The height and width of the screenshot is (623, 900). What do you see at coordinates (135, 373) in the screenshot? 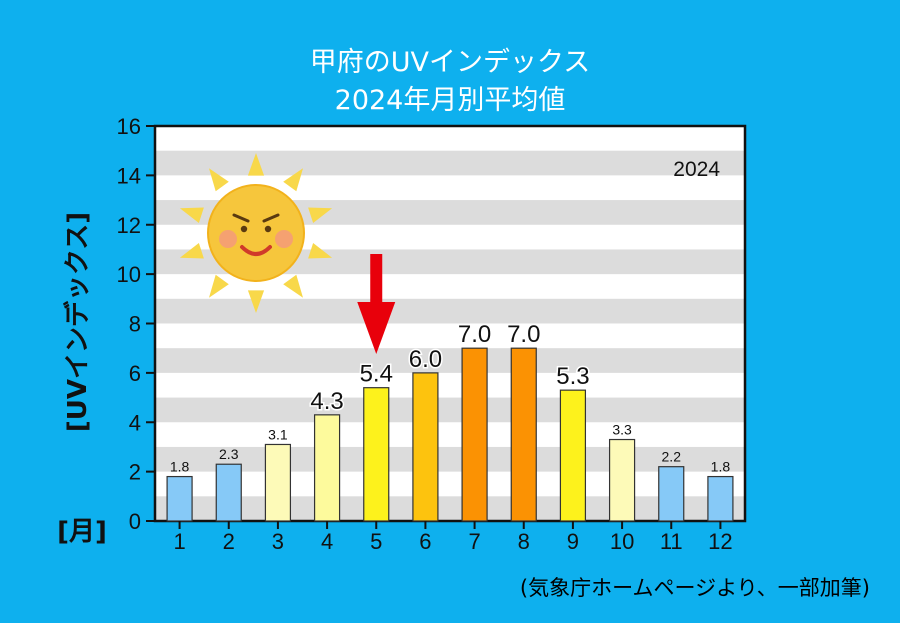
I see `y-tick-label: 6` at bounding box center [135, 373].